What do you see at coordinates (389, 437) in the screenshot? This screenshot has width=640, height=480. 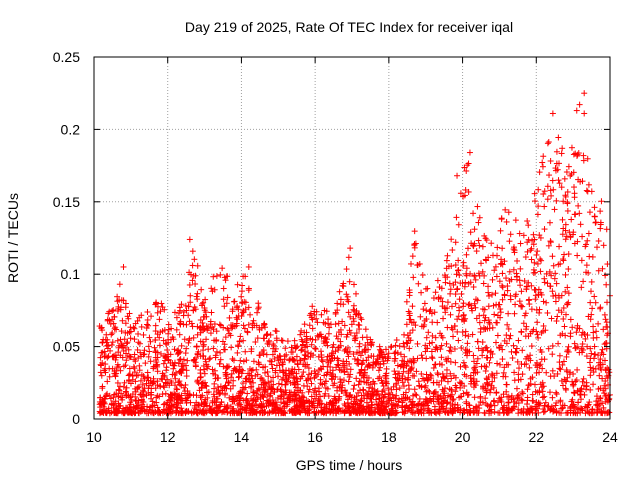 I see `x-tick-label: 18` at bounding box center [389, 437].